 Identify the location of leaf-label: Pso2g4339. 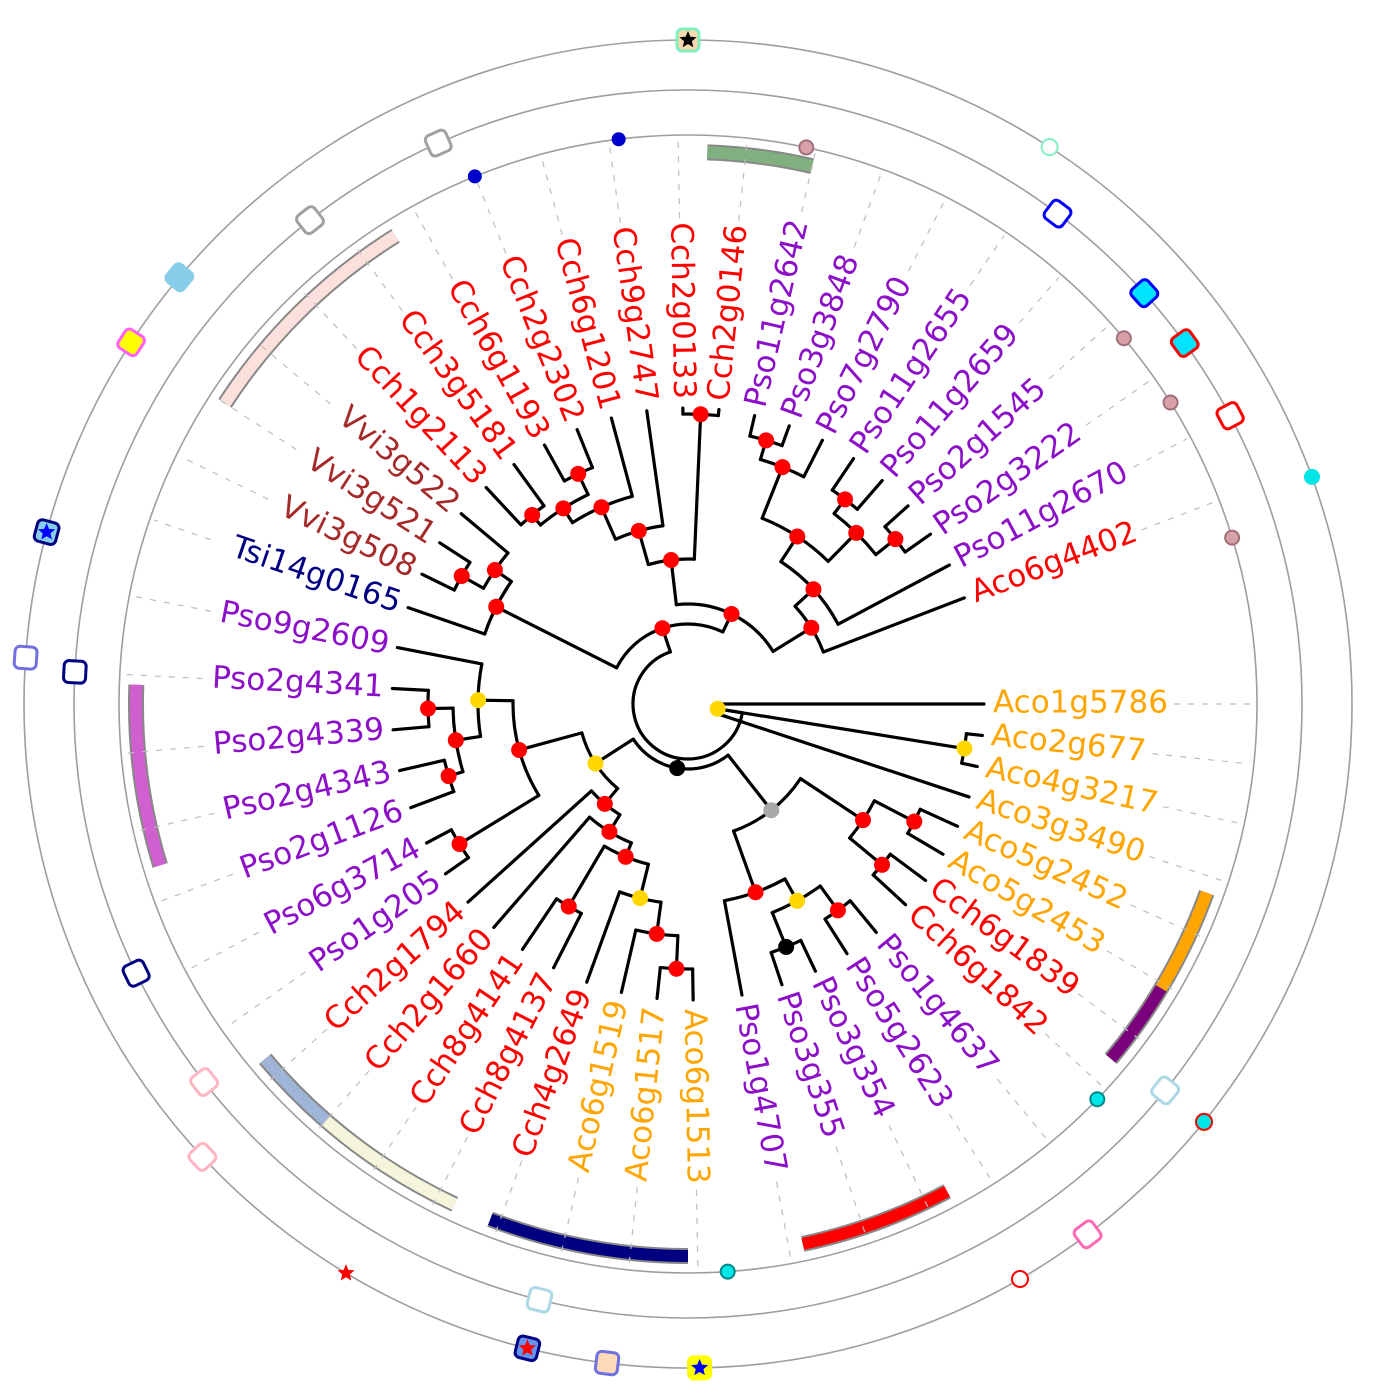
(299, 736).